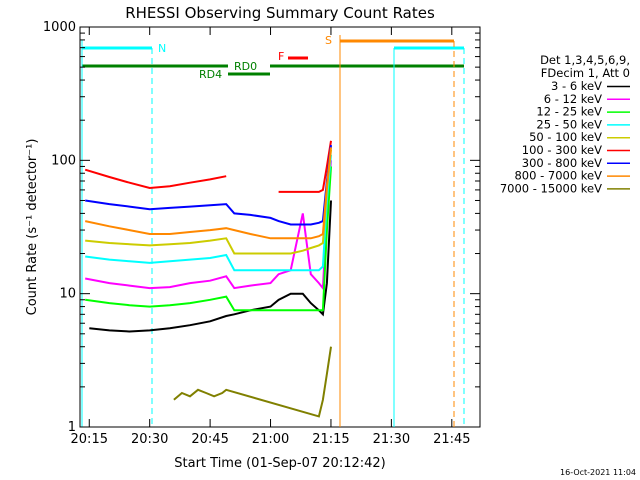 This screenshot has height=480, width=640. I want to click on legend-header: FDecim 1, Att 0, so click(585, 73).